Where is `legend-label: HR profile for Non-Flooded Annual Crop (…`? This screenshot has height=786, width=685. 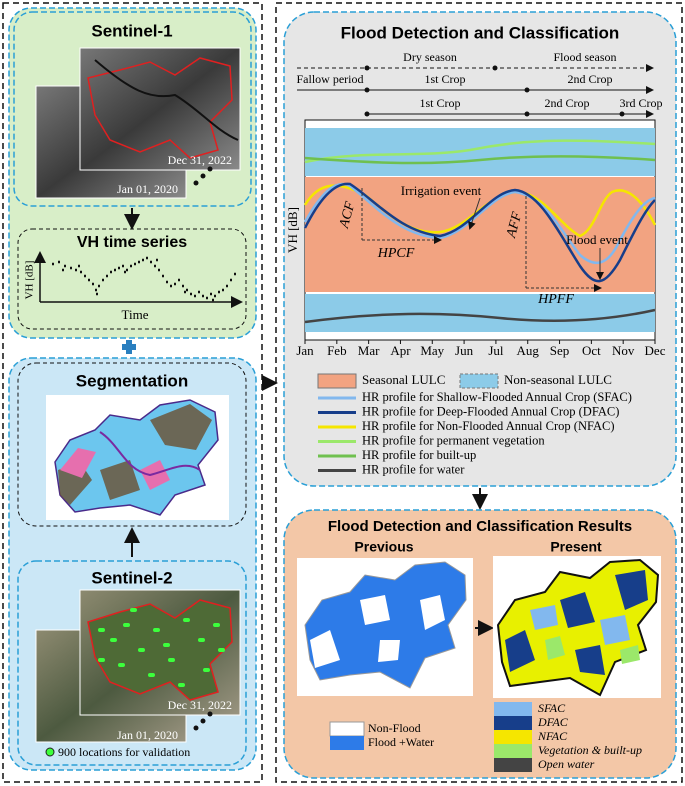 legend-label: HR profile for Non-Flooded Annual Crop (… is located at coordinates (488, 426).